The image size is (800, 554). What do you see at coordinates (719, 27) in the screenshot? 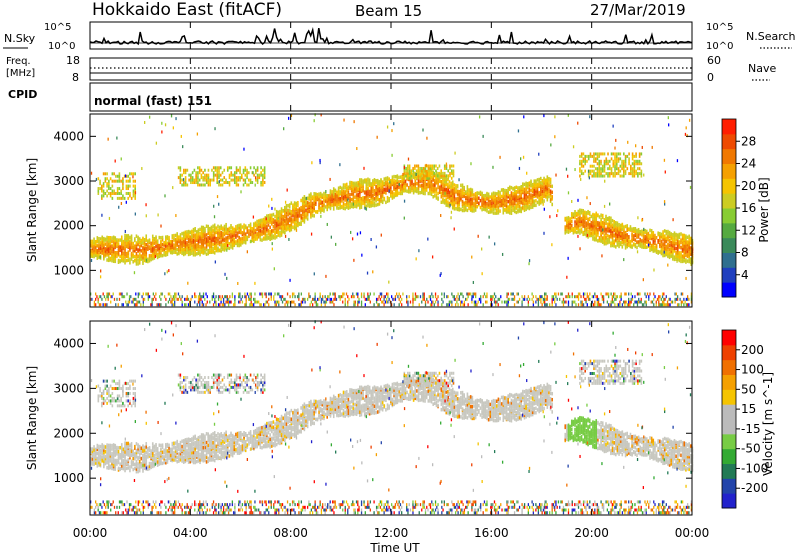
I see `noise-right-tick-top: 10^5` at bounding box center [719, 27].